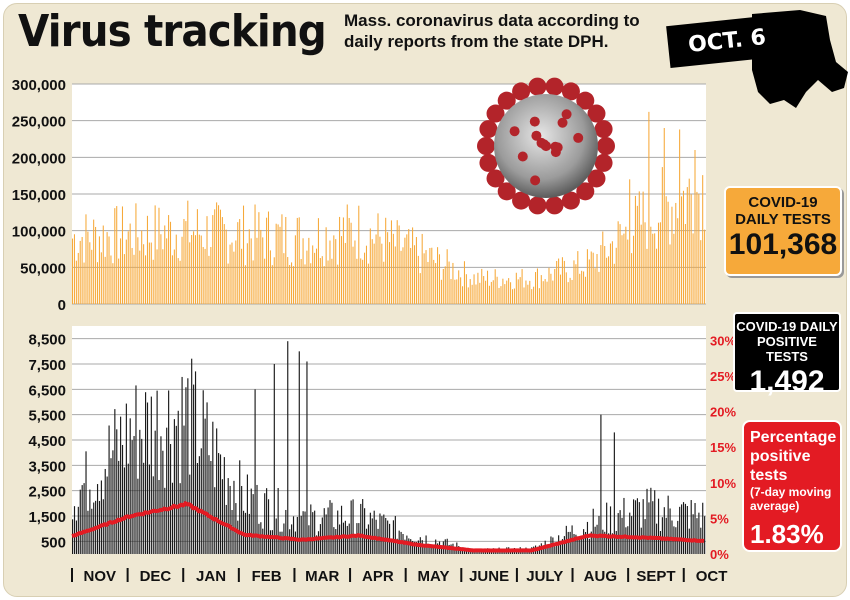 This screenshot has height=600, width=850. I want to click on daily-positive-label: COVID-19 DAILY POSITIVE TESTS, so click(787, 341).